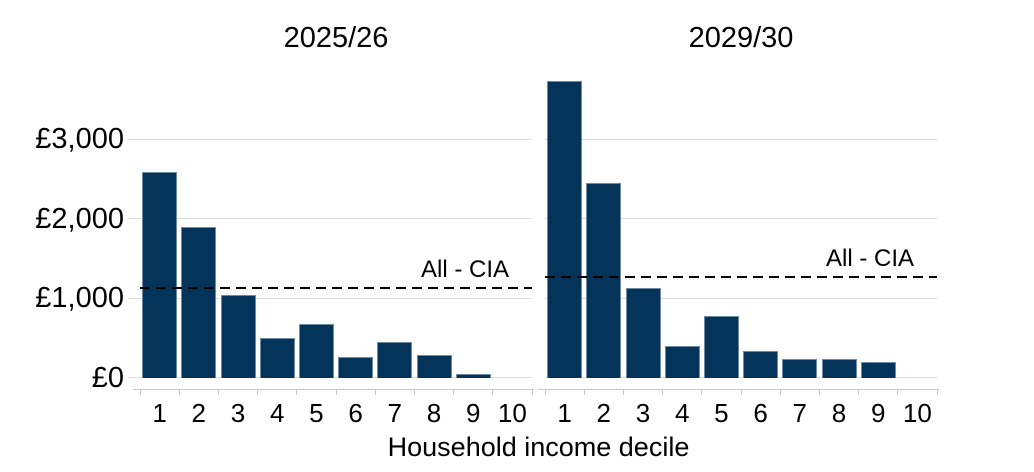  What do you see at coordinates (79, 139) in the screenshot?
I see `y-tick-label: £3,000` at bounding box center [79, 139].